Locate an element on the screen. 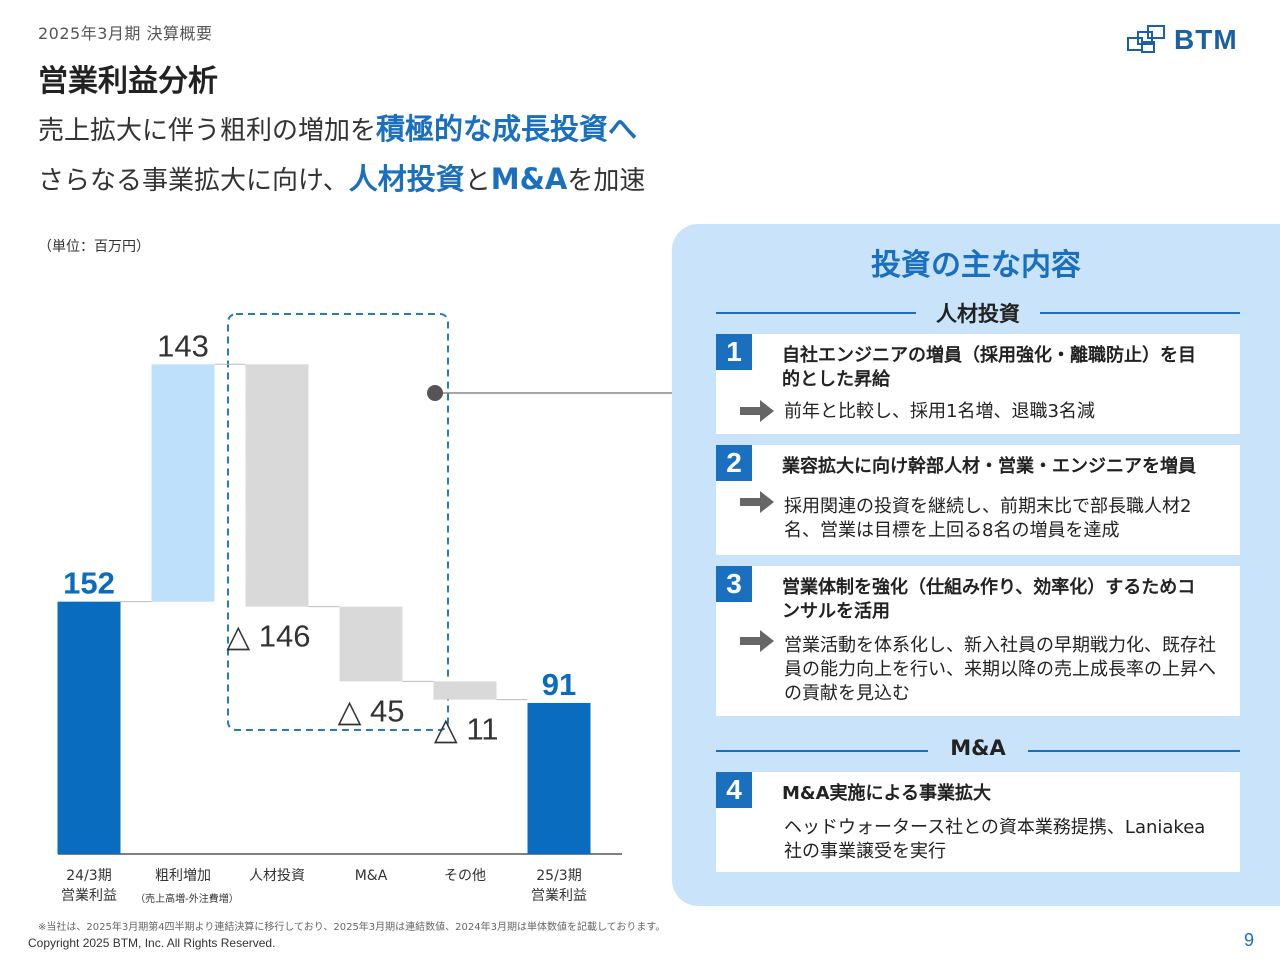  item-number: 2 is located at coordinates (734, 463).